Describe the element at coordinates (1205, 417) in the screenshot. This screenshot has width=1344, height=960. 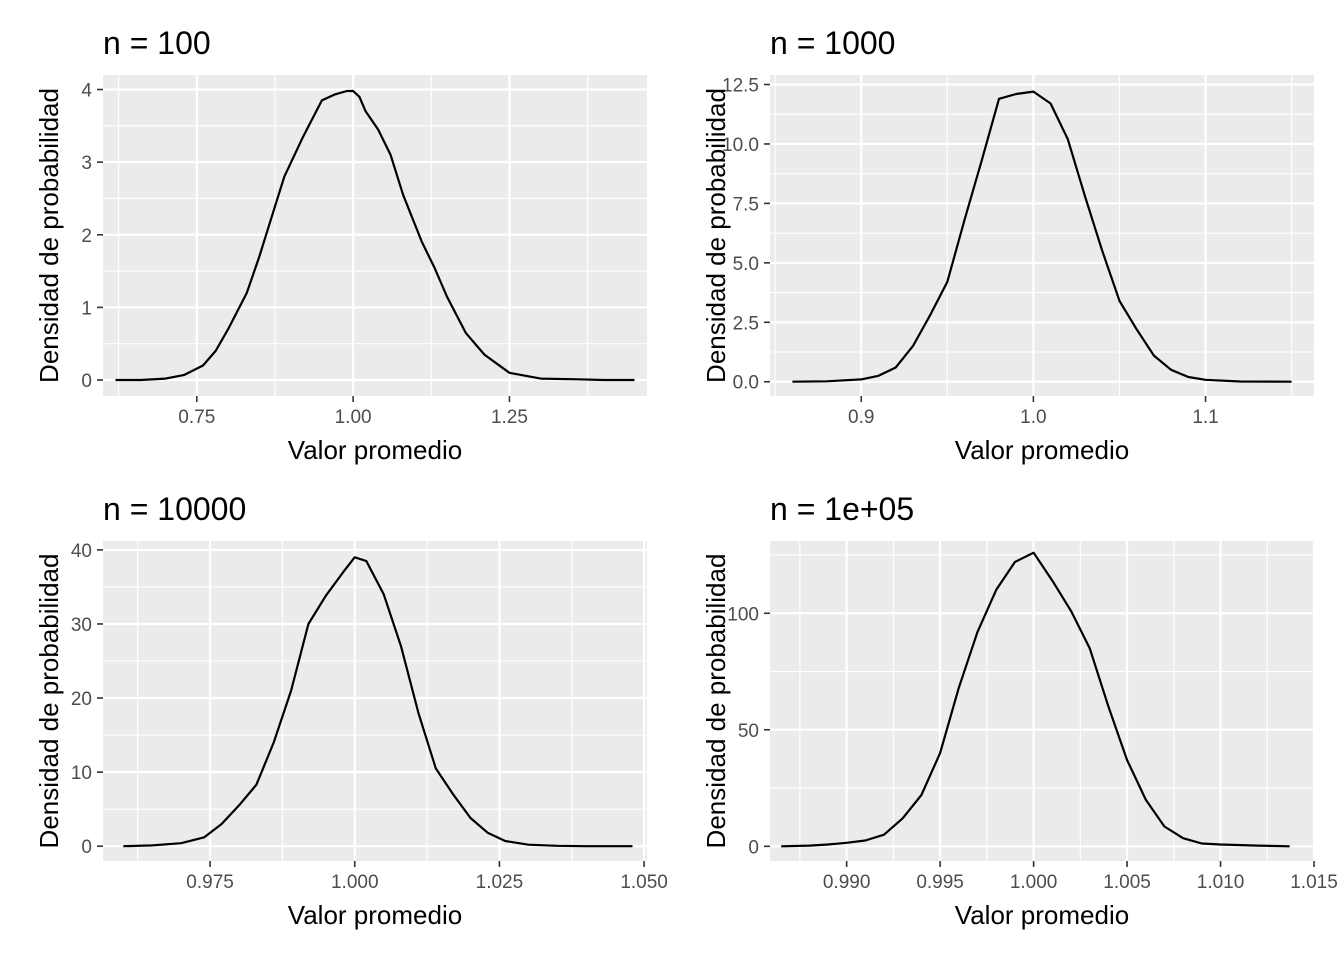
I see `x-tick-label: 1.1` at that location.